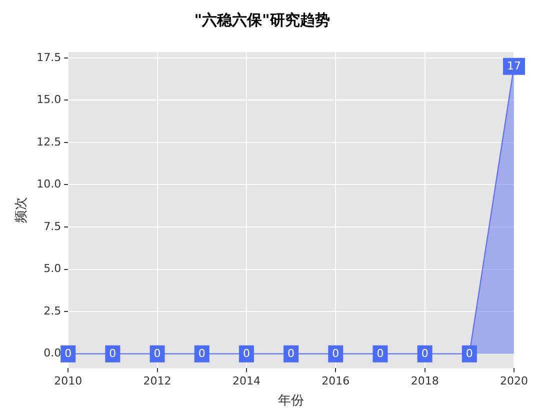 The width and height of the screenshot is (554, 415). What do you see at coordinates (246, 381) in the screenshot?
I see `x-tick-label: 2014` at bounding box center [246, 381].